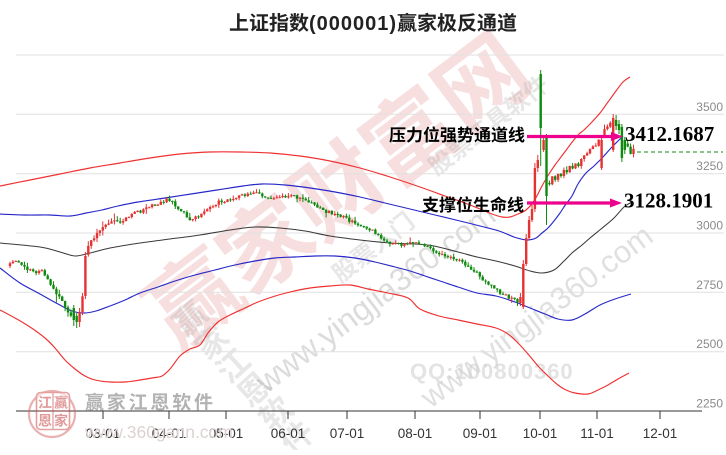 The height and width of the screenshot is (455, 726). Describe the element at coordinates (103, 433) in the screenshot. I see `svg-text: 03-01` at that location.